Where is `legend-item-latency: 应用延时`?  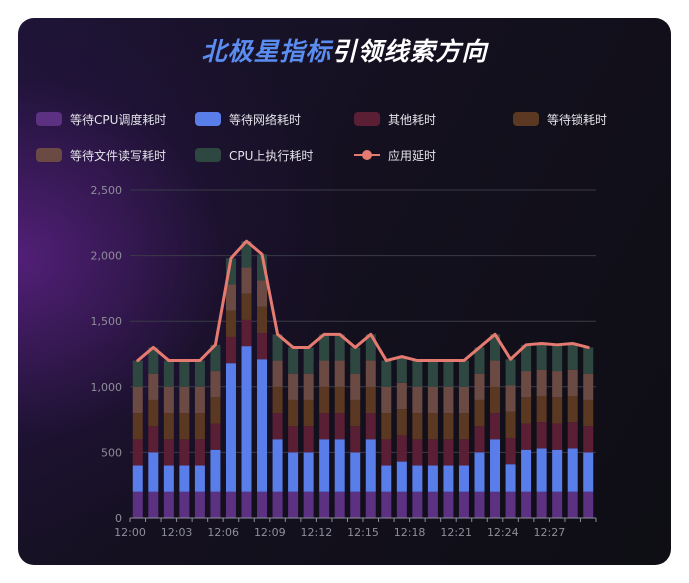
legend-item-latency: 应用延时 is located at coordinates (395, 155).